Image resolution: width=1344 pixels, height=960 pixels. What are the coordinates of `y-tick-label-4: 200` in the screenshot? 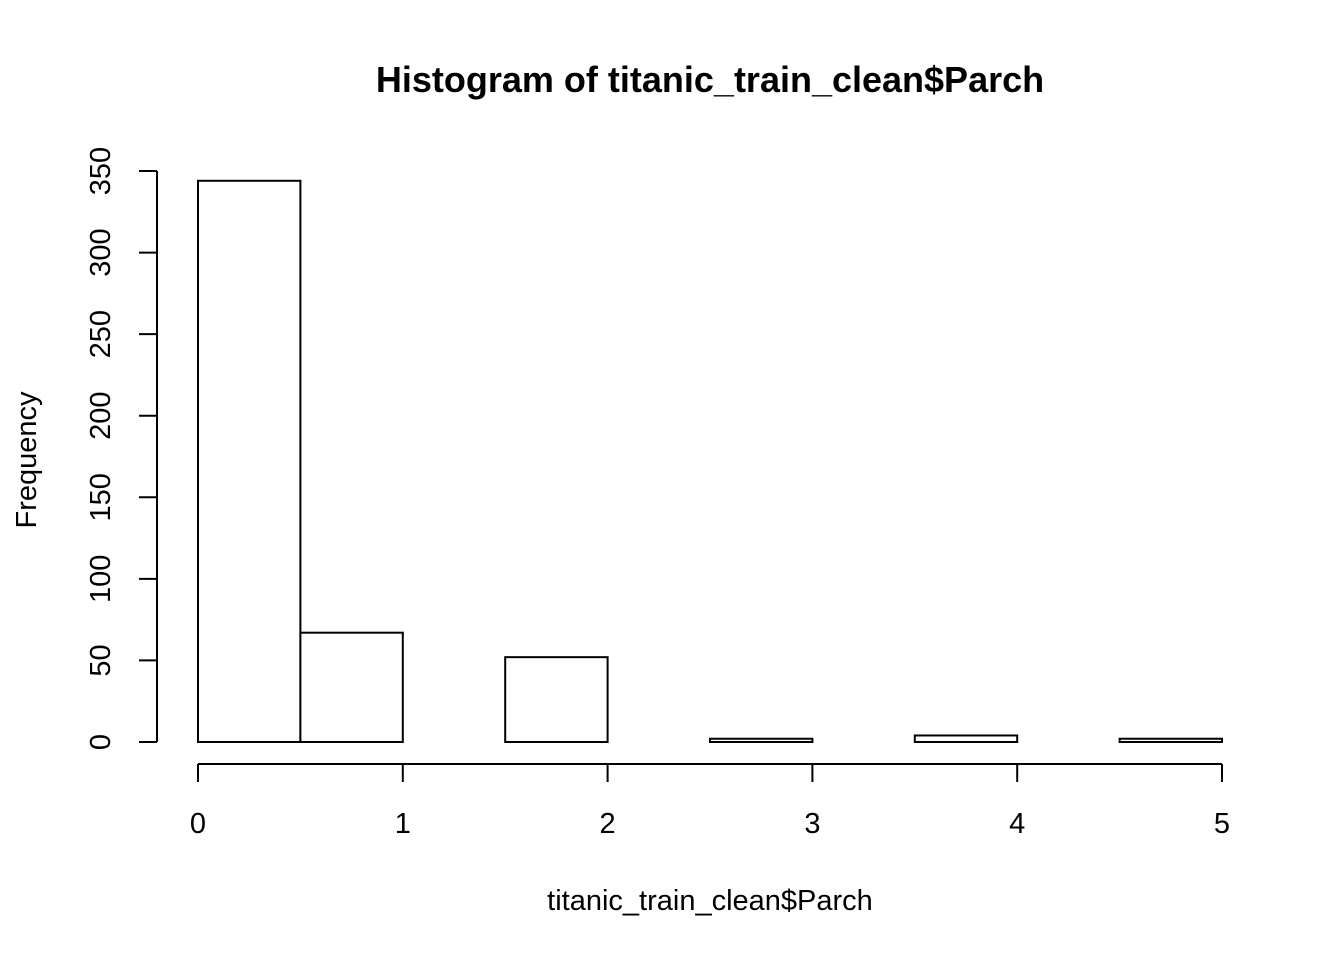 It's located at (101, 416).